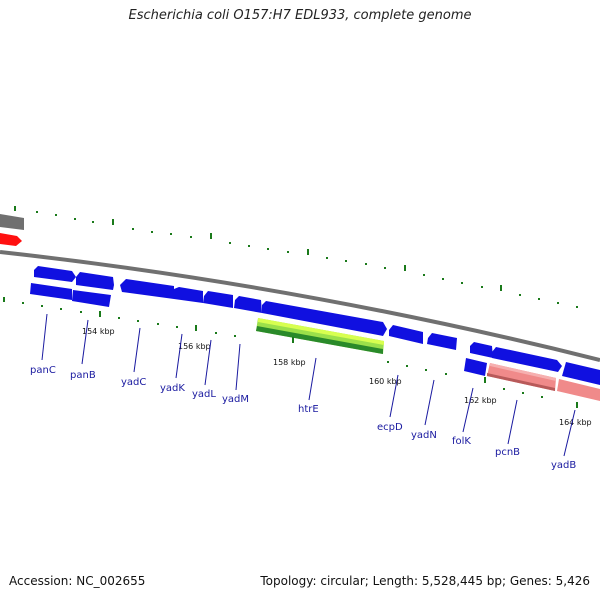 The width and height of the screenshot is (600, 600). I want to click on gene-label-folK: folK, so click(461, 441).